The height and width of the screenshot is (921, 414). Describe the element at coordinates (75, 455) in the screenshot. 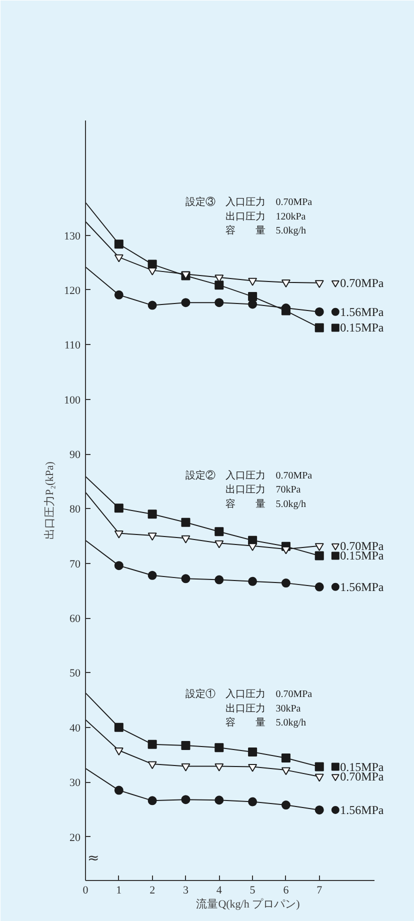

I see `y-tick-label: 90` at that location.